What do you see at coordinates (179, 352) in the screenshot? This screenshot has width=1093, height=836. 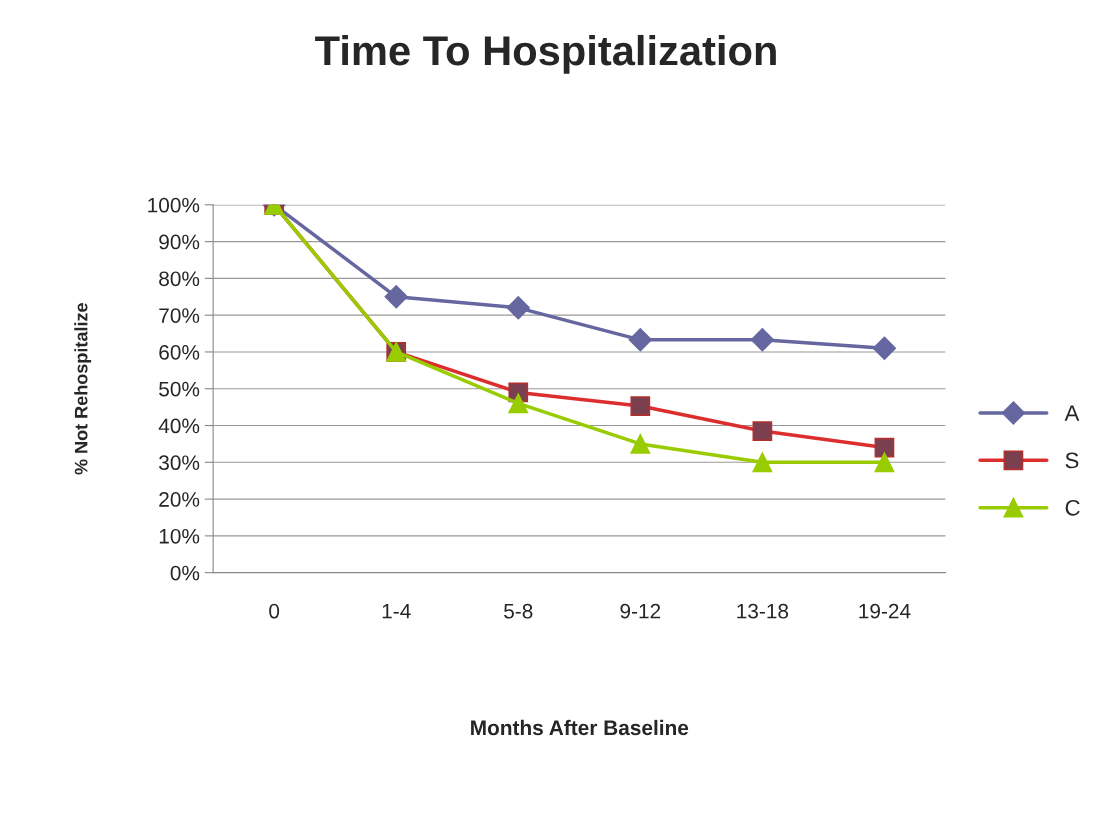 I see `y-tick-label: 60%` at bounding box center [179, 352].